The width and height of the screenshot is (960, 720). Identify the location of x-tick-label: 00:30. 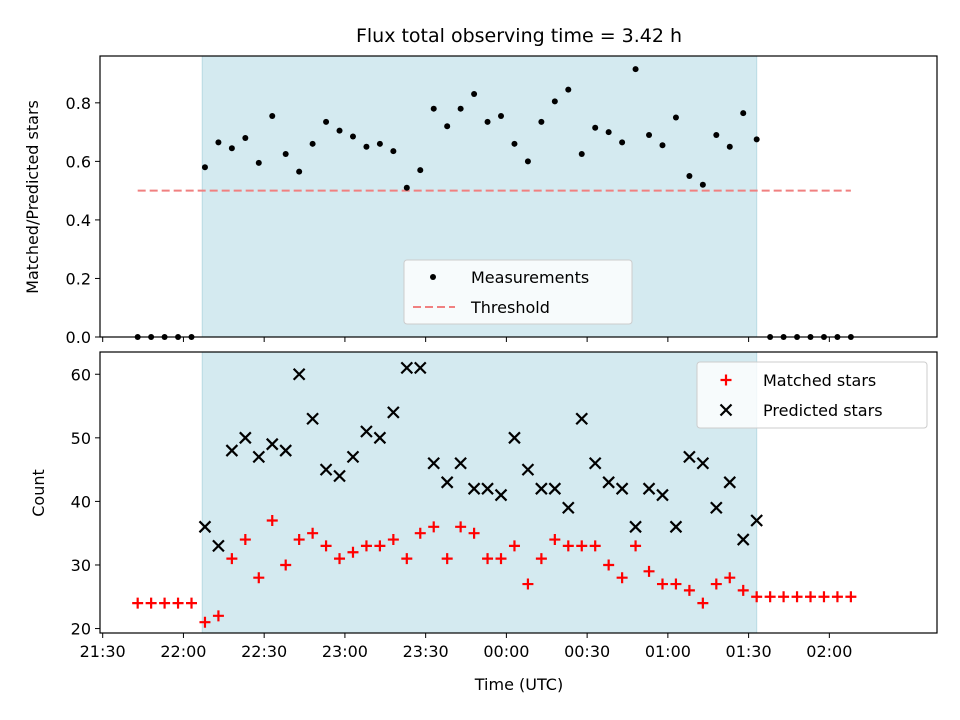
(587, 651).